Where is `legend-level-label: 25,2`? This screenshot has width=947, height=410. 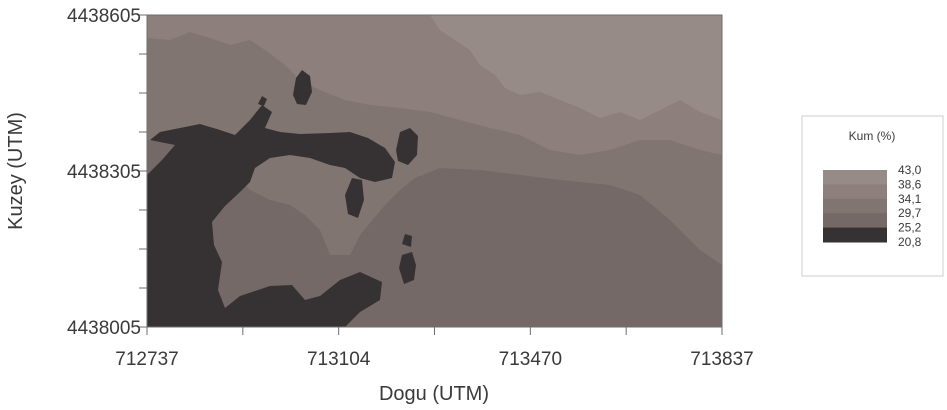 legend-level-label: 25,2 is located at coordinates (910, 228).